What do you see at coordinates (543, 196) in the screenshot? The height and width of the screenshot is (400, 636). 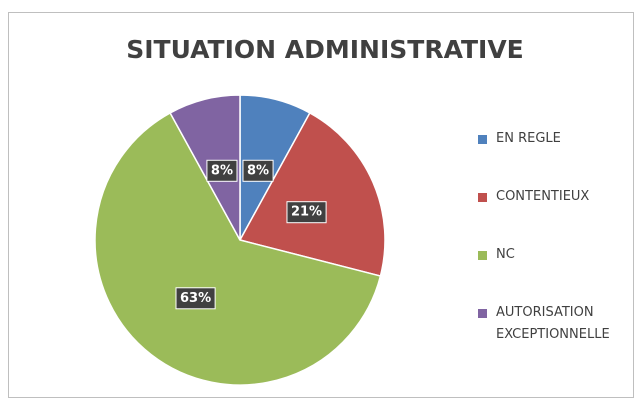 I see `legend-label: CONTENTIEUX` at bounding box center [543, 196].